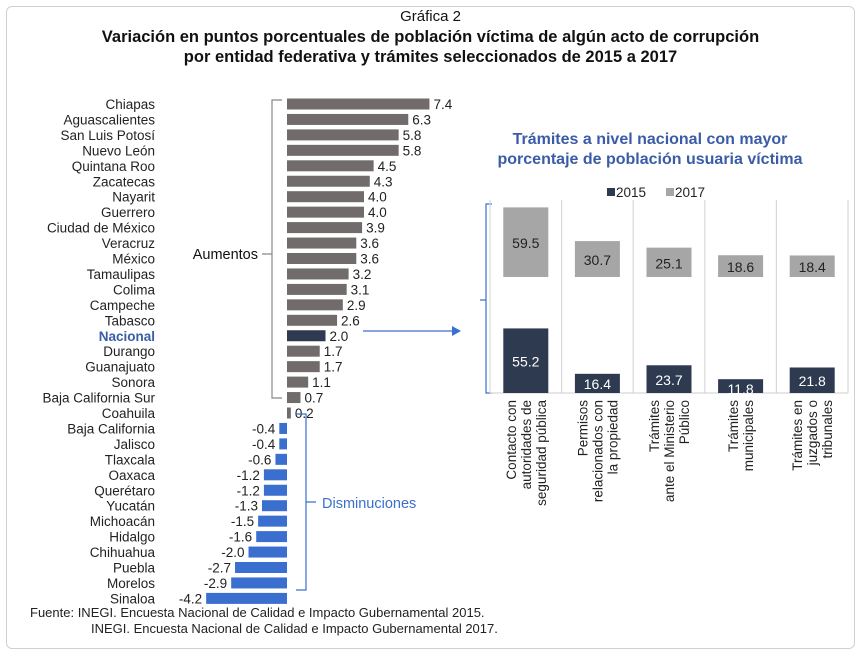 This screenshot has height=655, width=861. I want to click on category-label: Nacional, so click(127, 336).